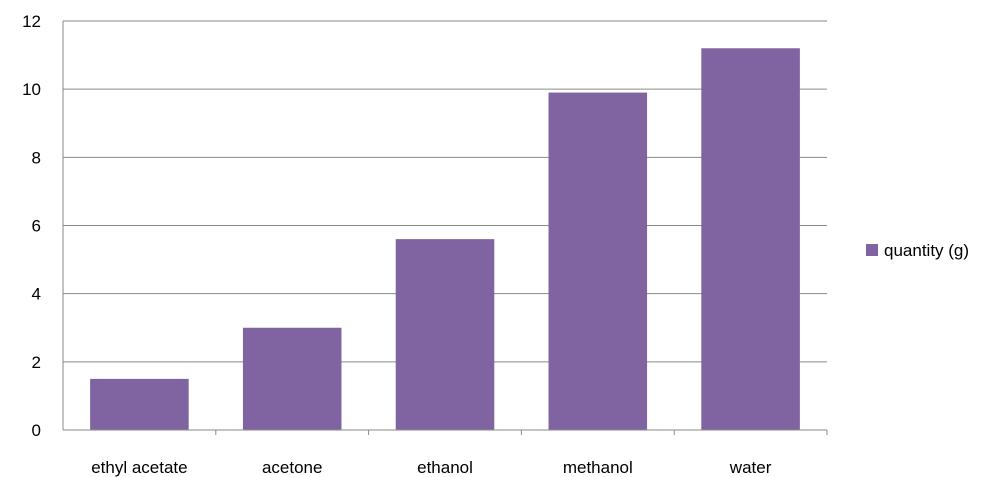 Image resolution: width=997 pixels, height=477 pixels. What do you see at coordinates (750, 467) in the screenshot?
I see `x-tick-label: water` at bounding box center [750, 467].